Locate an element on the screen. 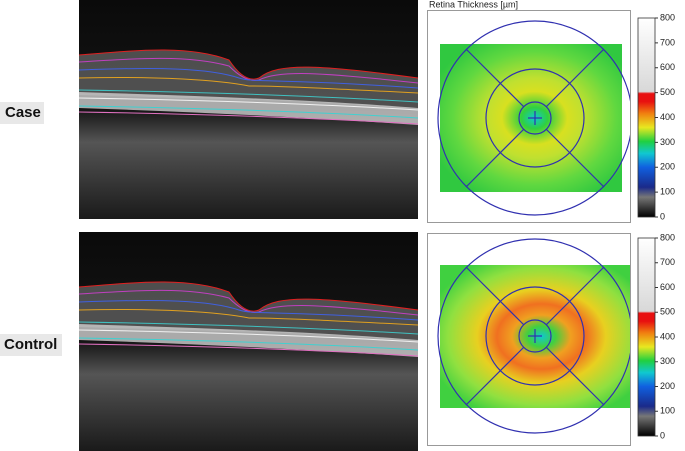 The image size is (685, 451). row-label: Case is located at coordinates (23, 112).